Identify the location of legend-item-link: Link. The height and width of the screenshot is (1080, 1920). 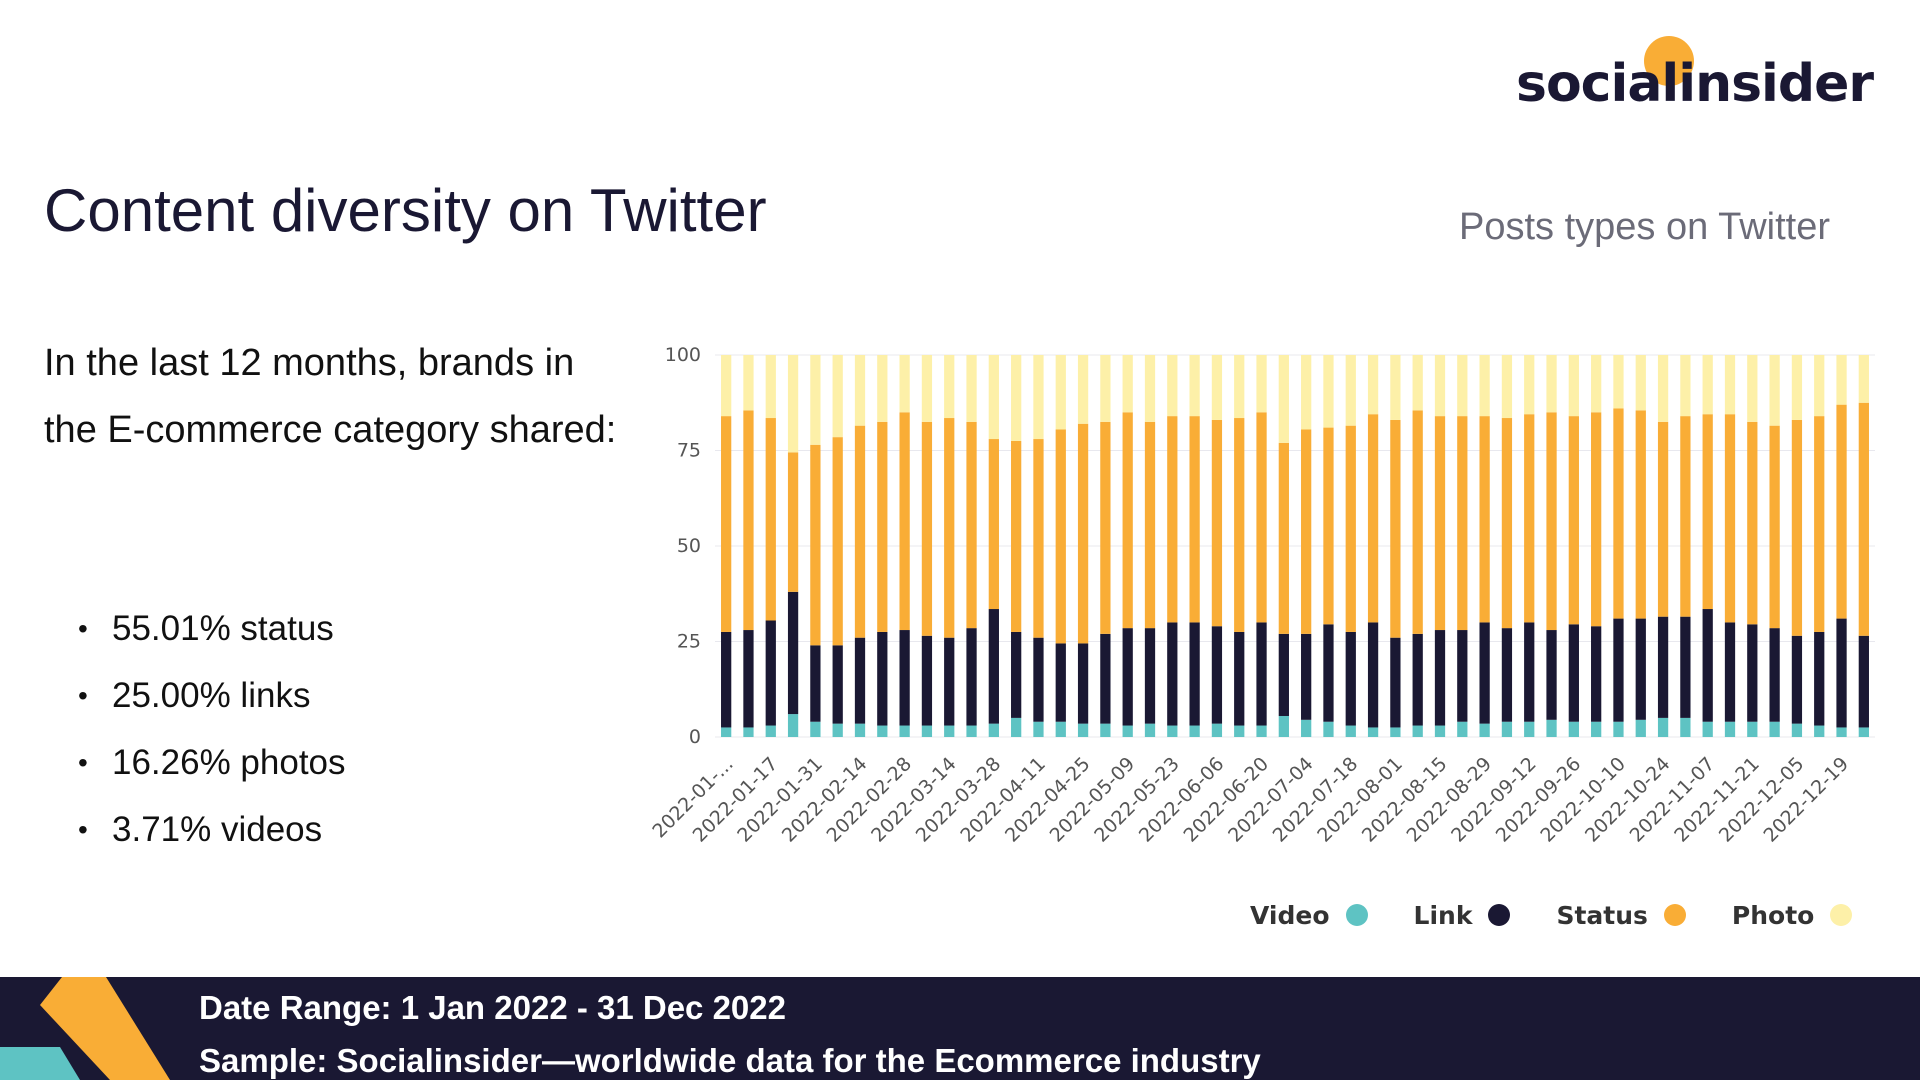
(1462, 915).